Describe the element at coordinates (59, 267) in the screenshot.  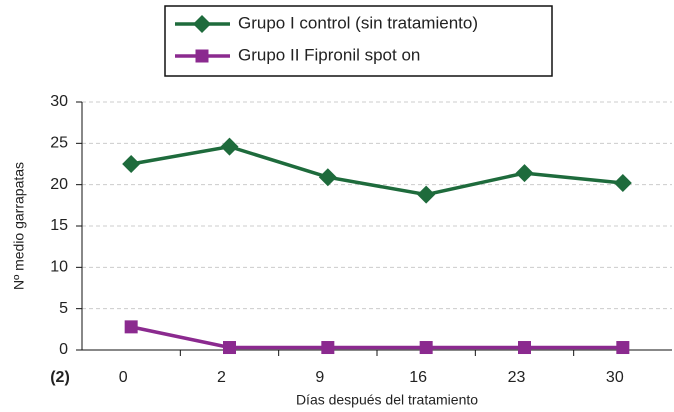
I see `y-tick-label: 10` at that location.